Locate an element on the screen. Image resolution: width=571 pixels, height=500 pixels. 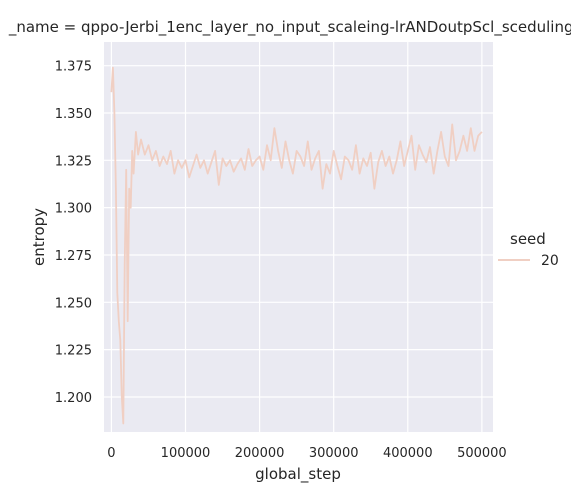
y-tick-label: 1.325 is located at coordinates (73, 161).